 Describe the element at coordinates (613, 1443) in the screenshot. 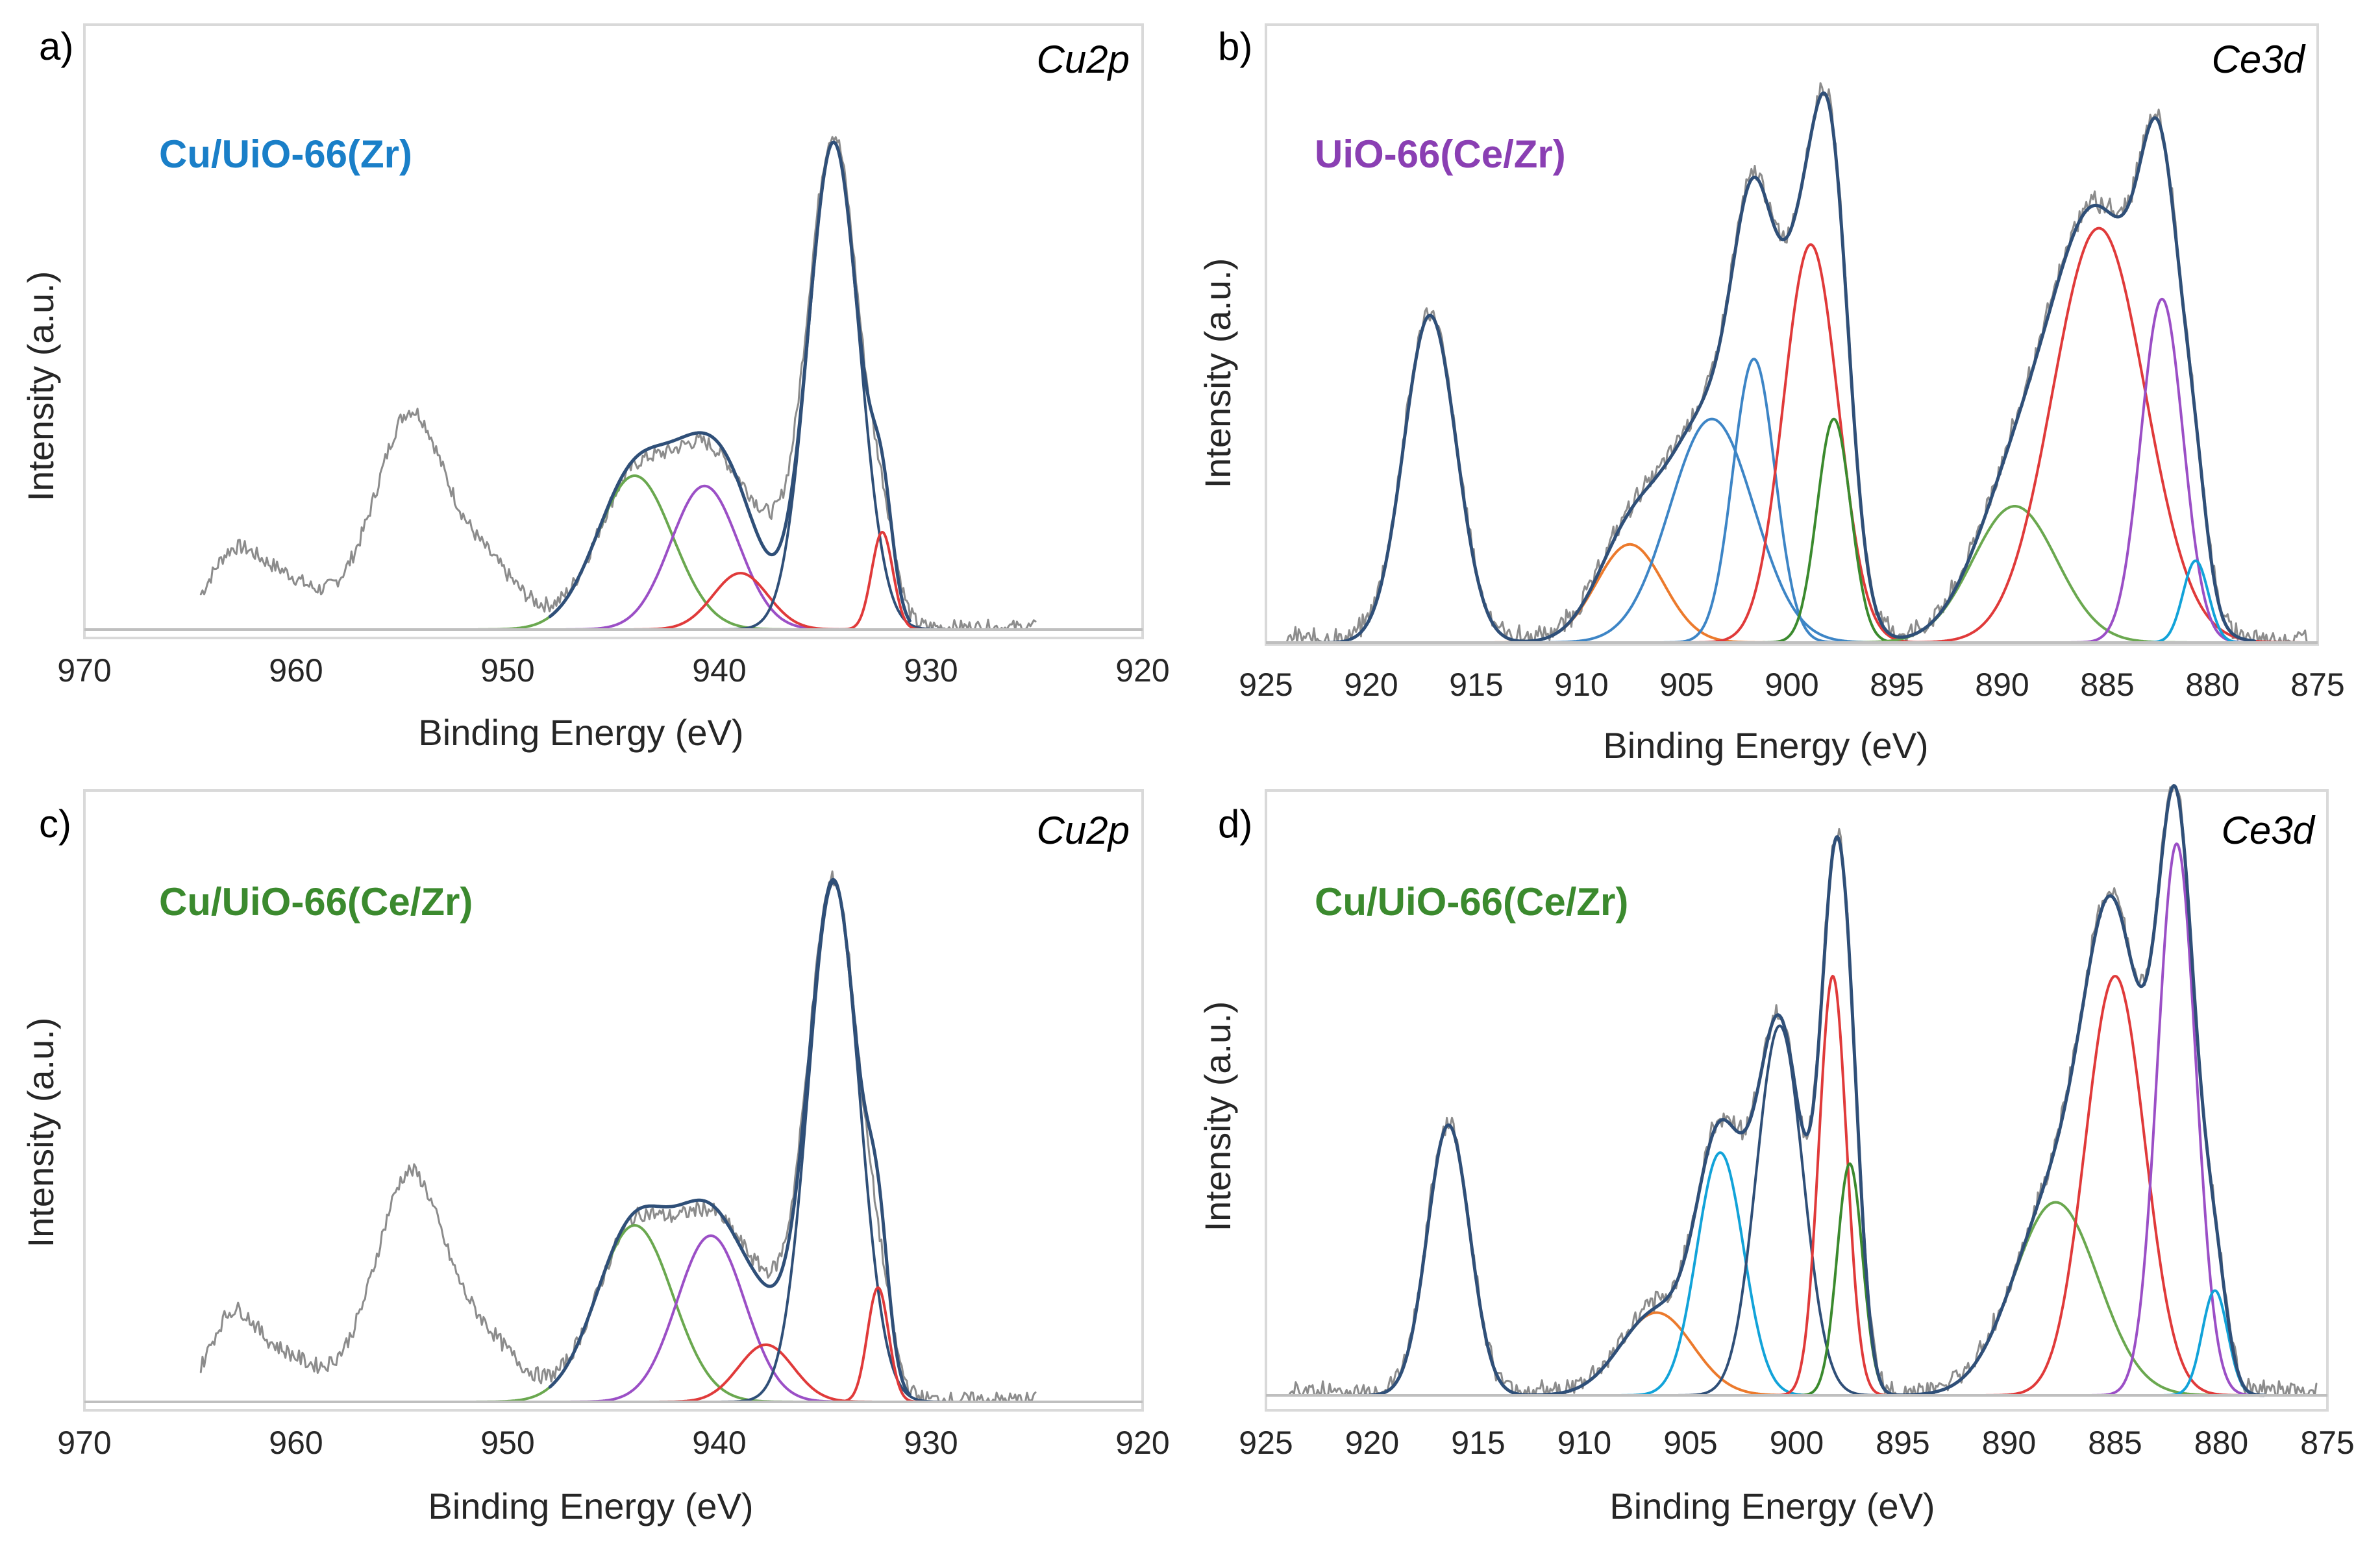

I see `panel-c-x-ticks: 970 960 950 940 930 920` at that location.